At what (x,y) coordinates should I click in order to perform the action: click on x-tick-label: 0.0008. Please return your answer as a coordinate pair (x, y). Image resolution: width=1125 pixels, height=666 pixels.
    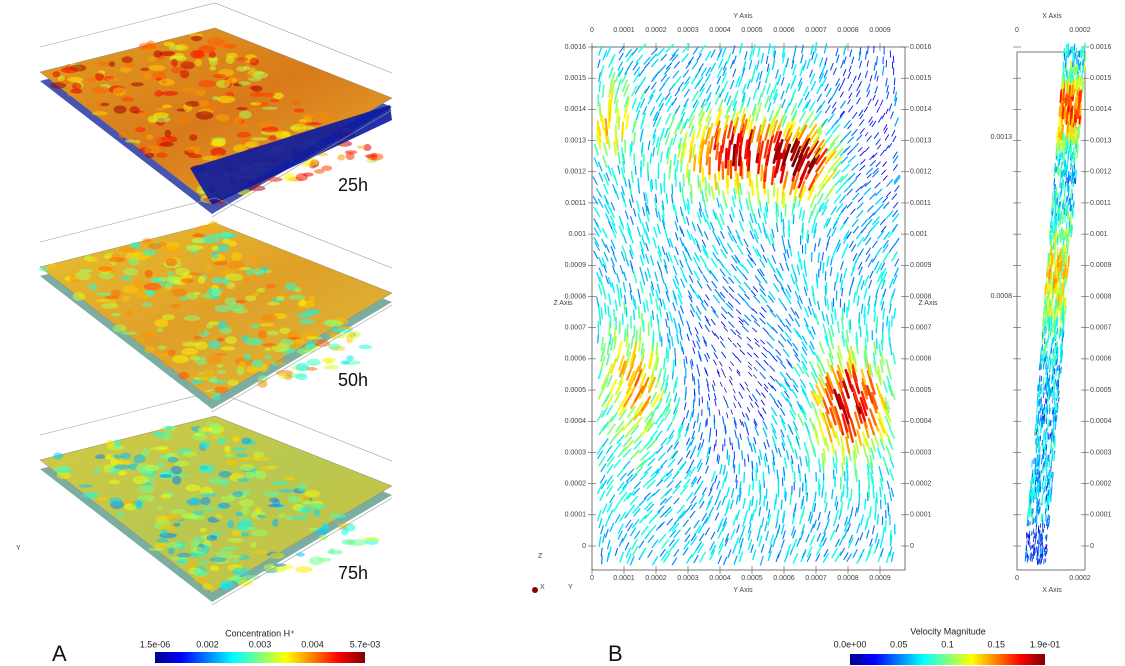
    Looking at the image, I should click on (848, 30).